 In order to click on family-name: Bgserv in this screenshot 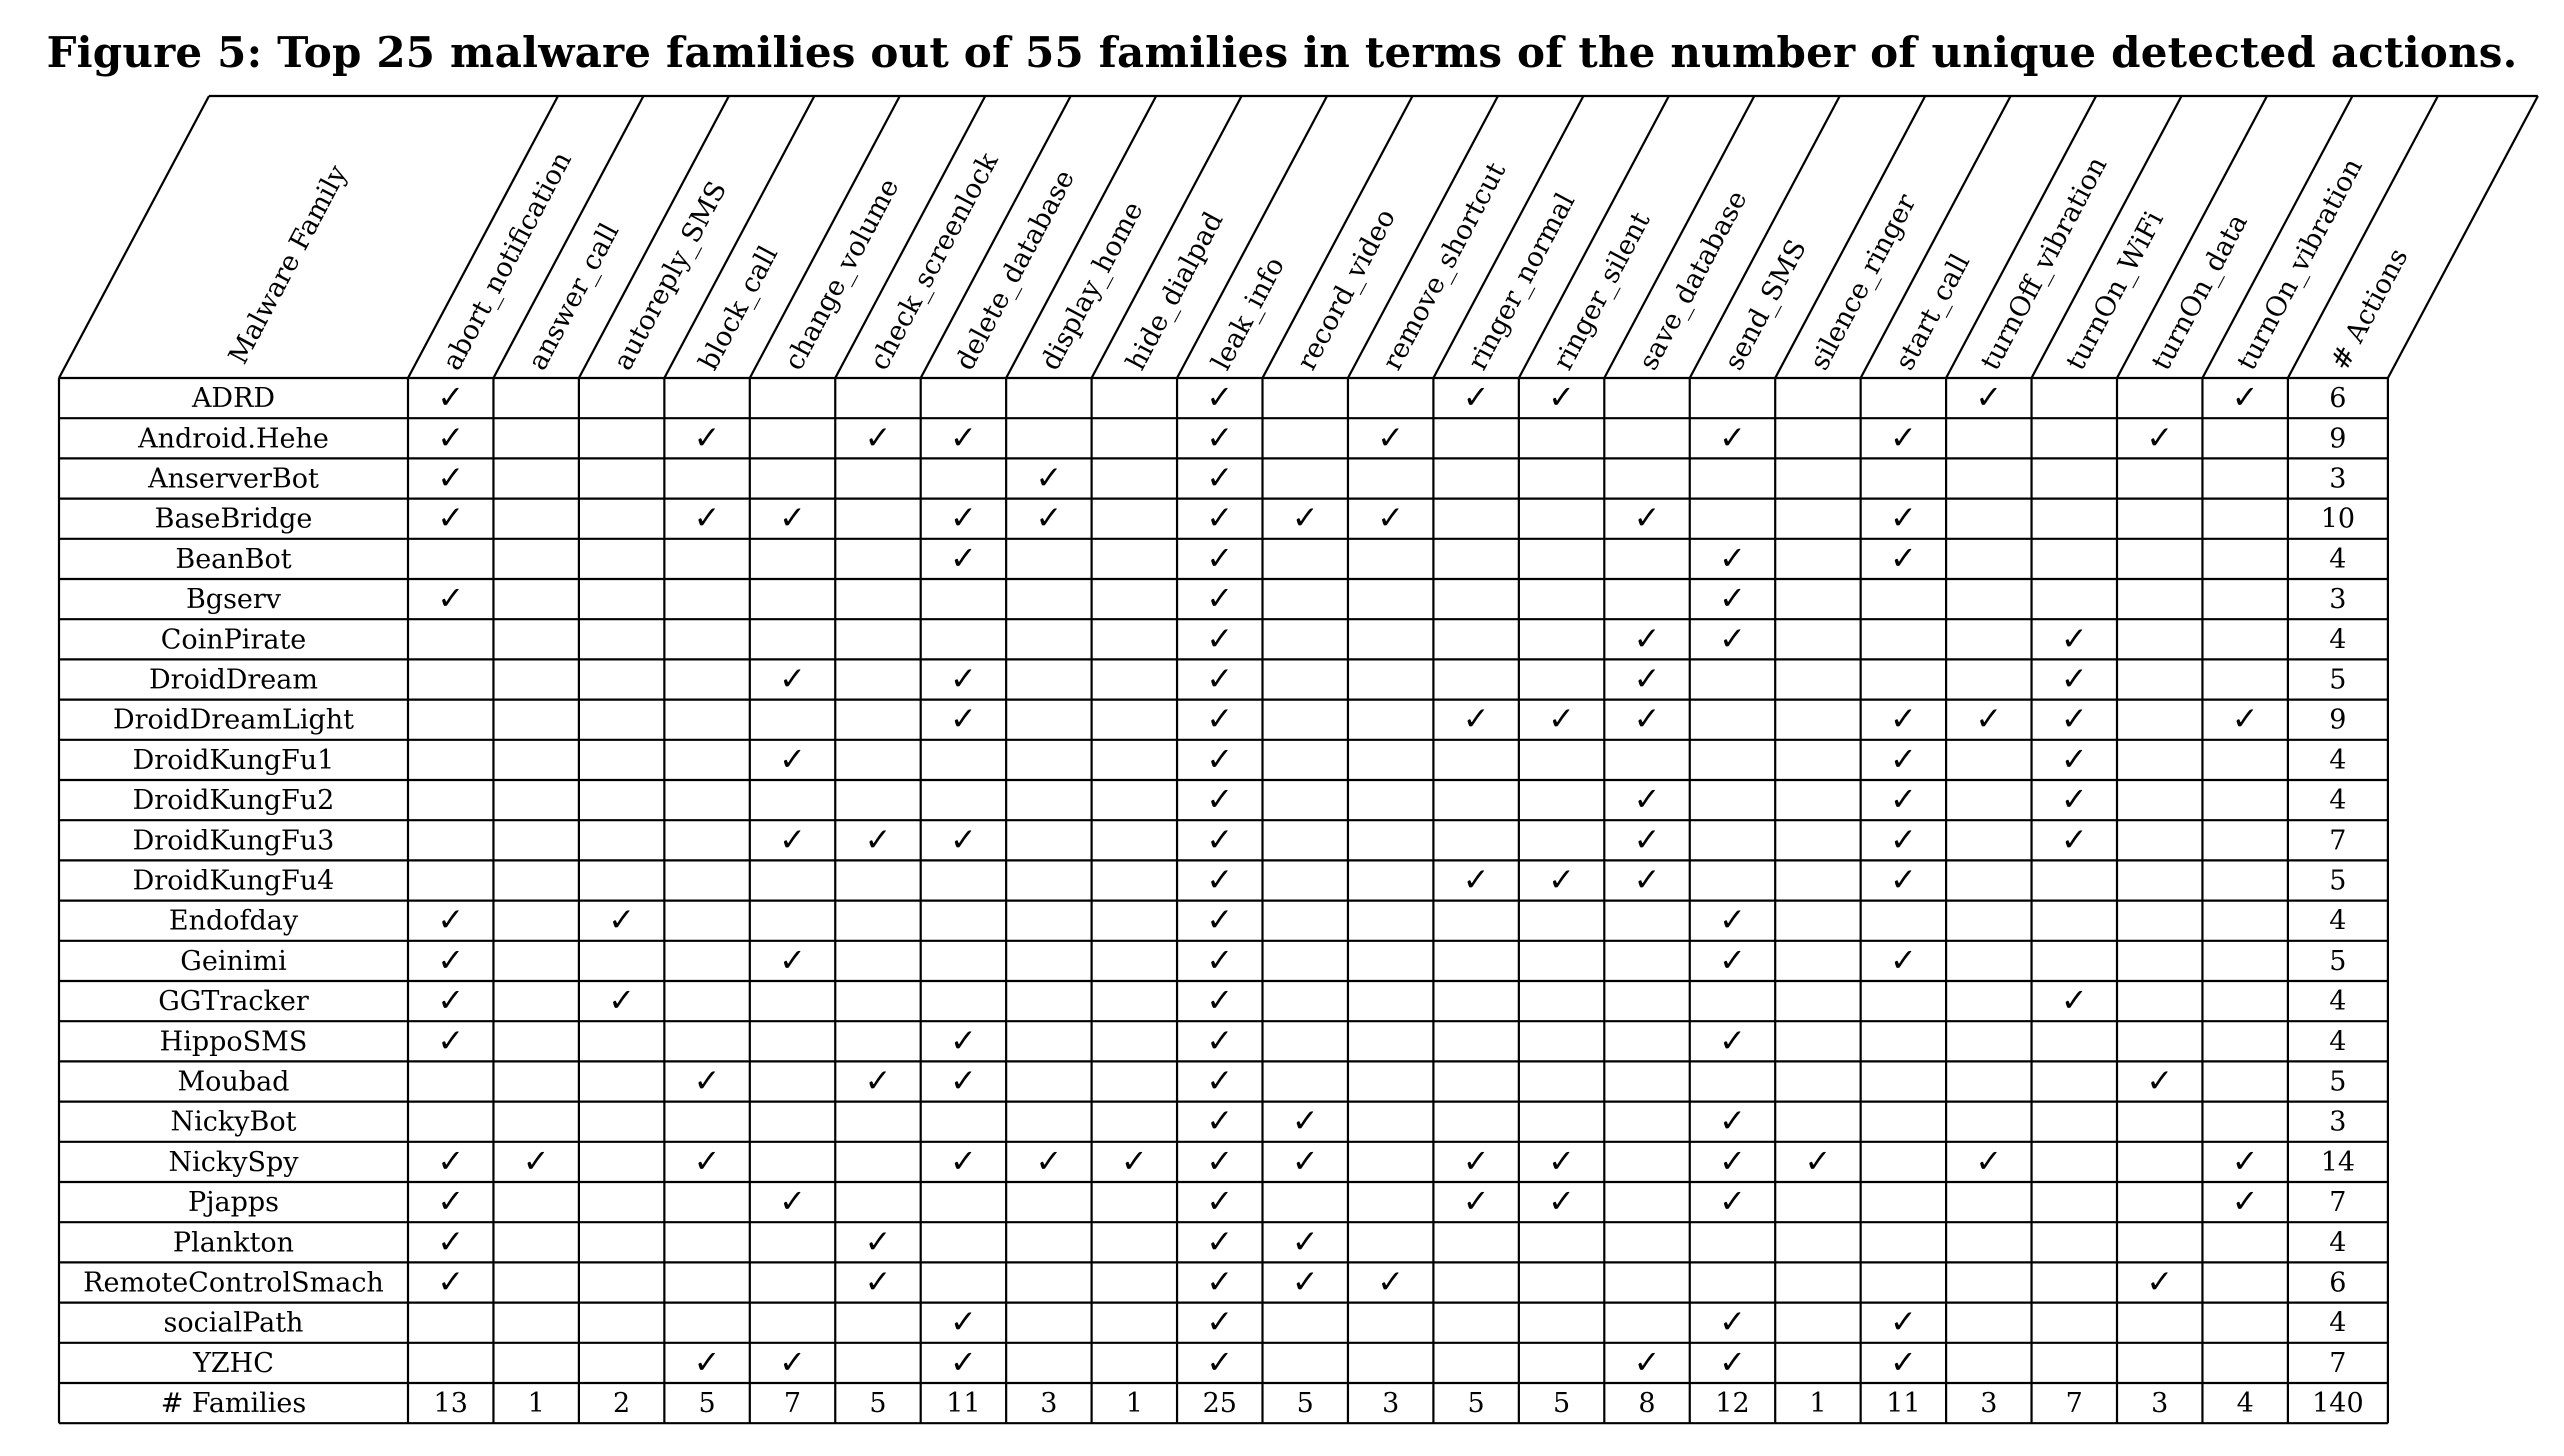, I will do `click(234, 599)`.